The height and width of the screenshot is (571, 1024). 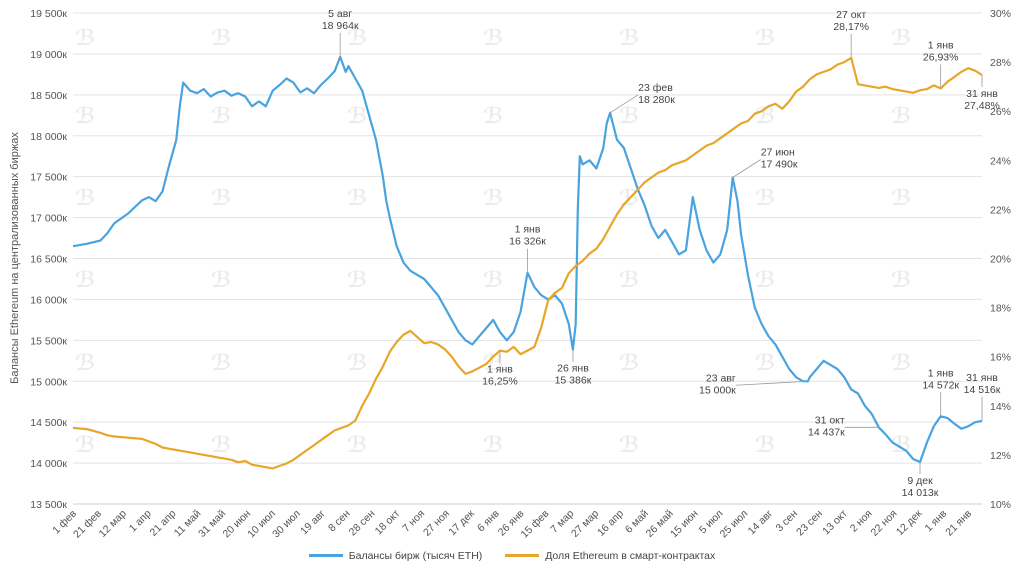 What do you see at coordinates (630, 555) in the screenshot?
I see `legend-label-share: Доля Ethereum в смарт-контрактах` at bounding box center [630, 555].